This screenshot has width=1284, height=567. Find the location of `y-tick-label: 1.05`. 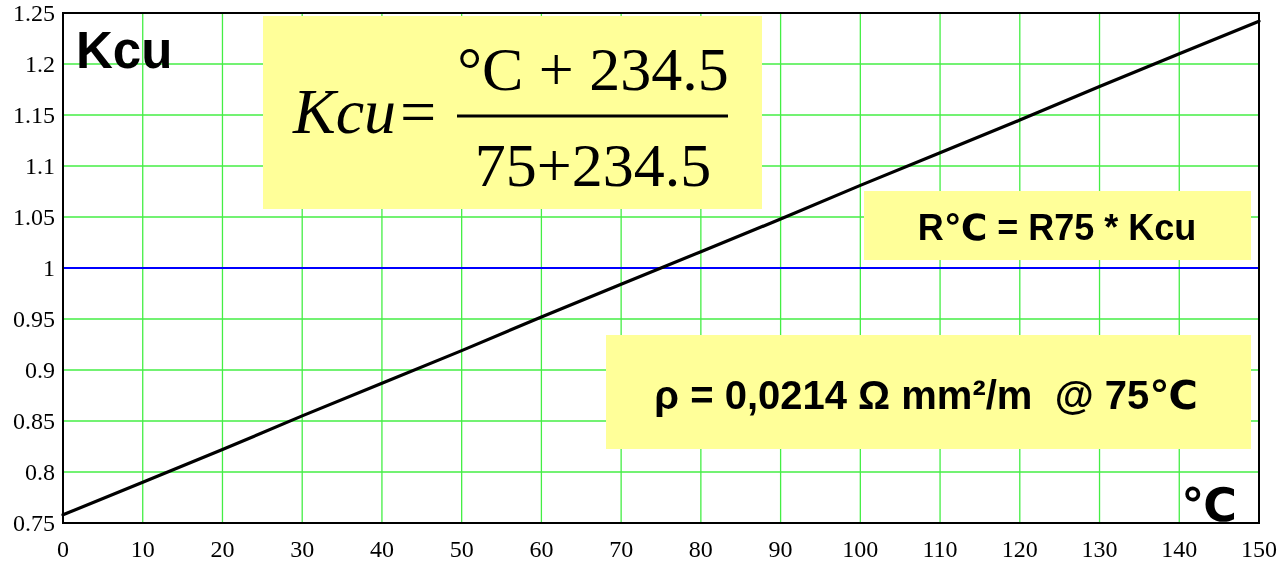

y-tick-label: 1.05 is located at coordinates (34, 217).